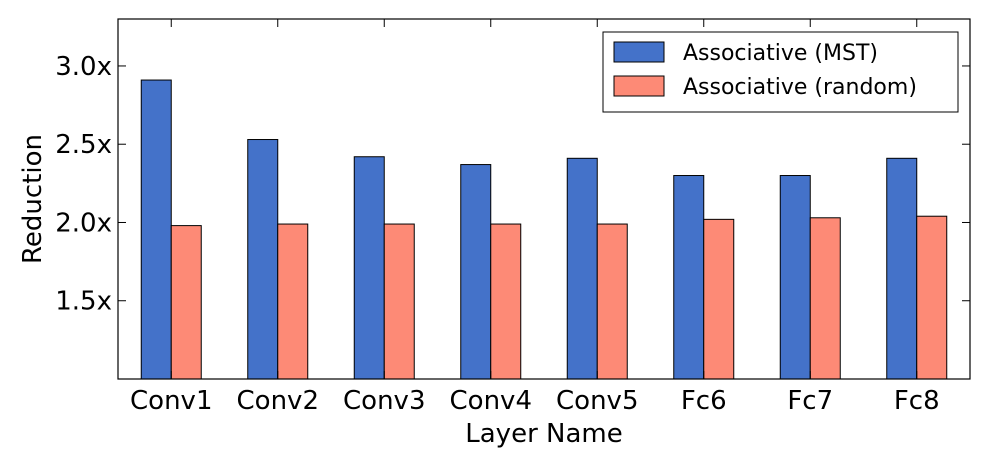 The width and height of the screenshot is (990, 468). I want to click on x-tick-label-conv2: Conv2, so click(278, 401).